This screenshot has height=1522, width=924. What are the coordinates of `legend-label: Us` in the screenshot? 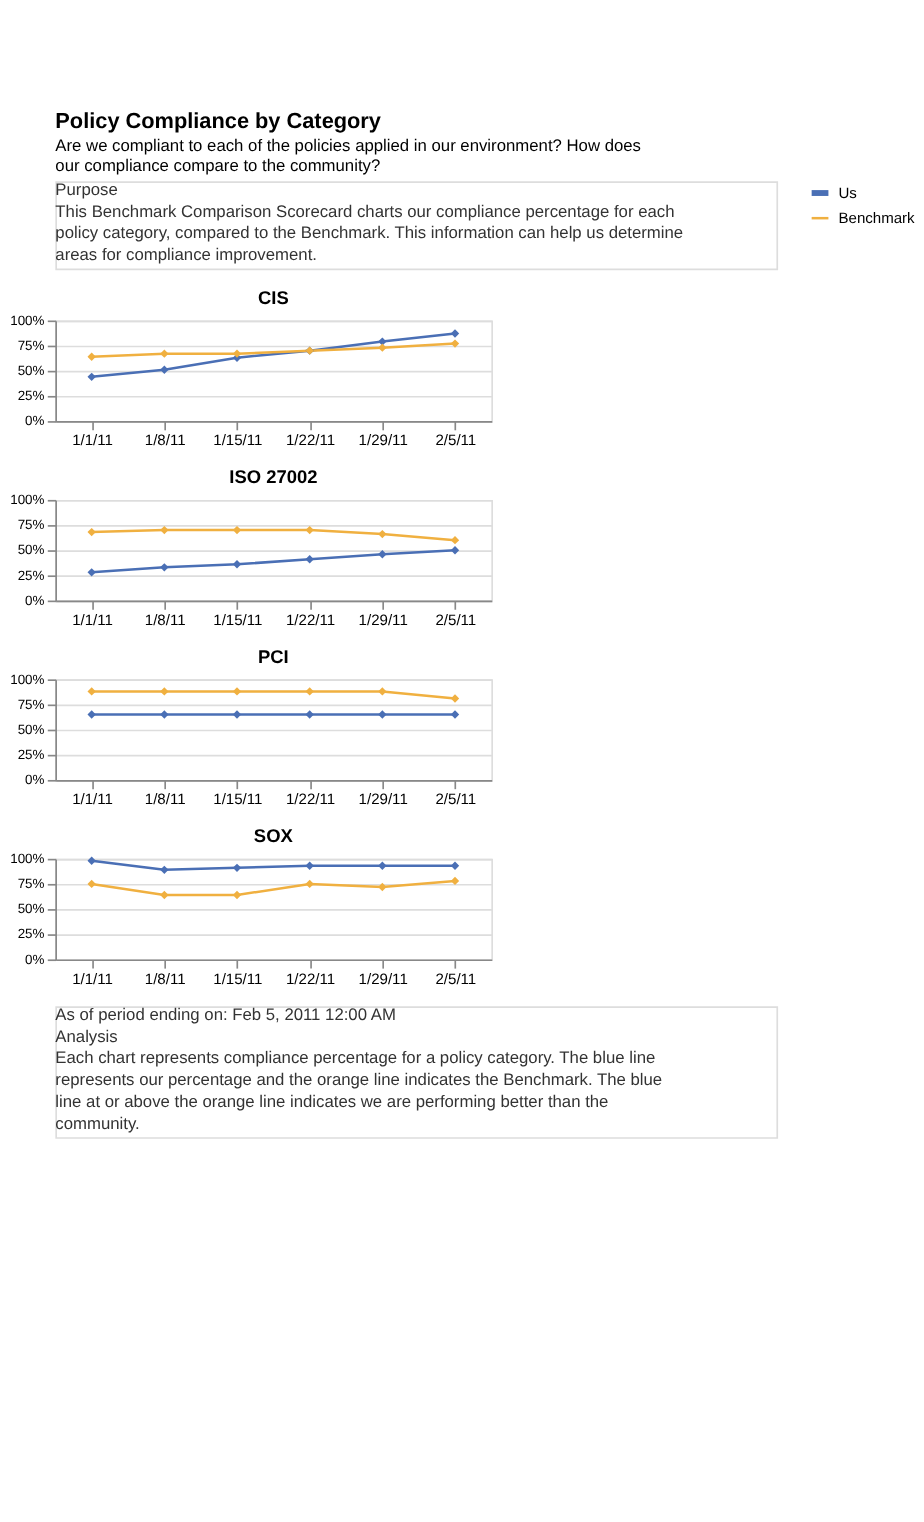 It's located at (848, 193).